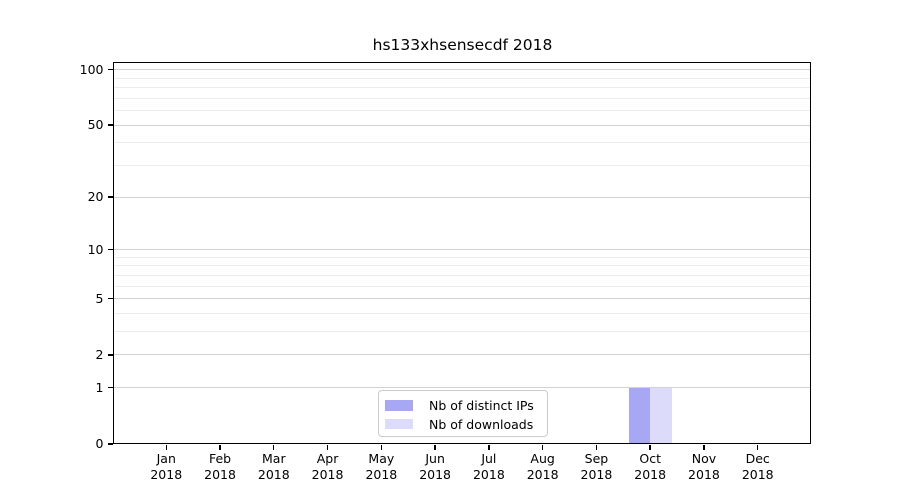 This screenshot has width=900, height=500. What do you see at coordinates (481, 424) in the screenshot?
I see `legend-label-downloads: Nb of downloads` at bounding box center [481, 424].